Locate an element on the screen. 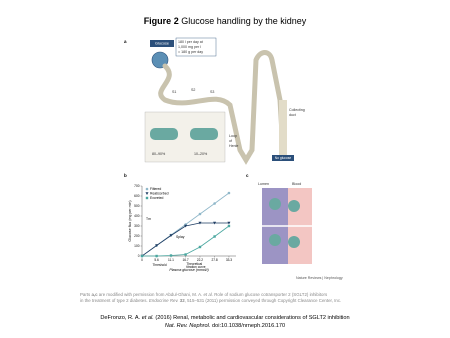  x-axis-title: Plasma glucose (mmol/l) is located at coordinates (188, 270).